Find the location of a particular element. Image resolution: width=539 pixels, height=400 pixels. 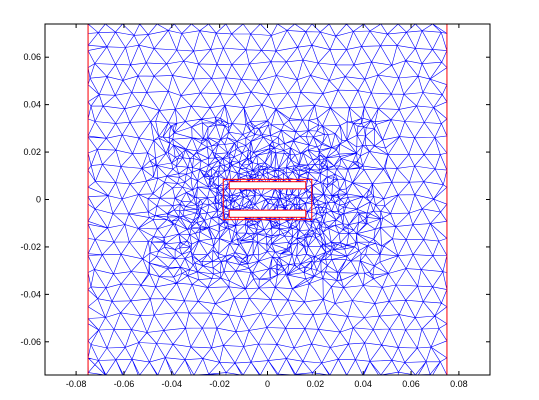

x-tick-label: 0.08 is located at coordinates (459, 384).